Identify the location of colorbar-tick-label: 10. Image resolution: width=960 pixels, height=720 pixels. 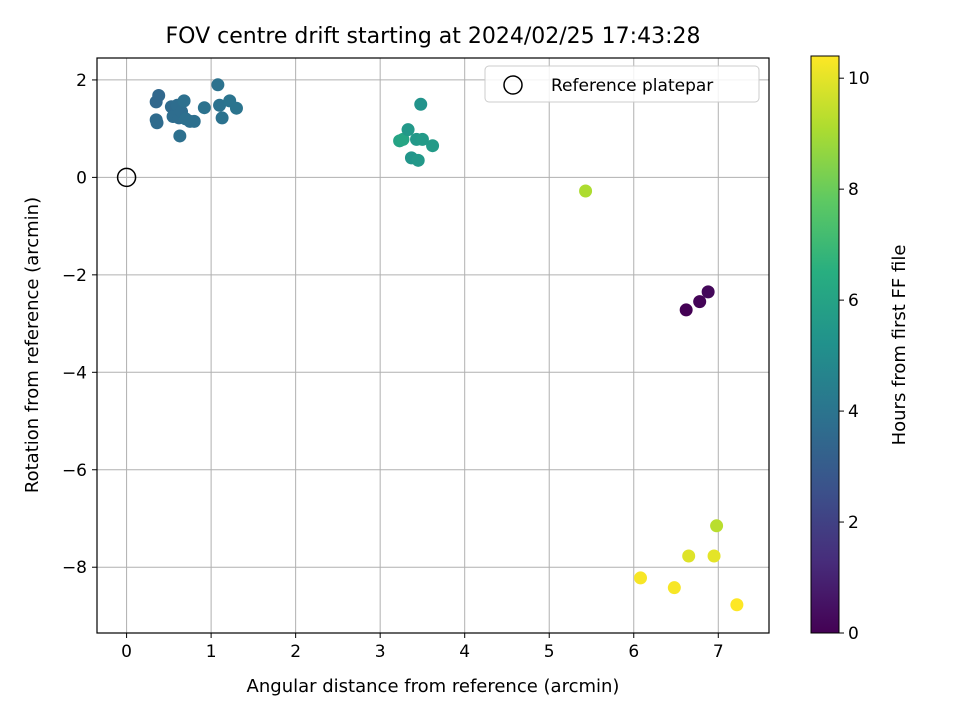
(859, 79).